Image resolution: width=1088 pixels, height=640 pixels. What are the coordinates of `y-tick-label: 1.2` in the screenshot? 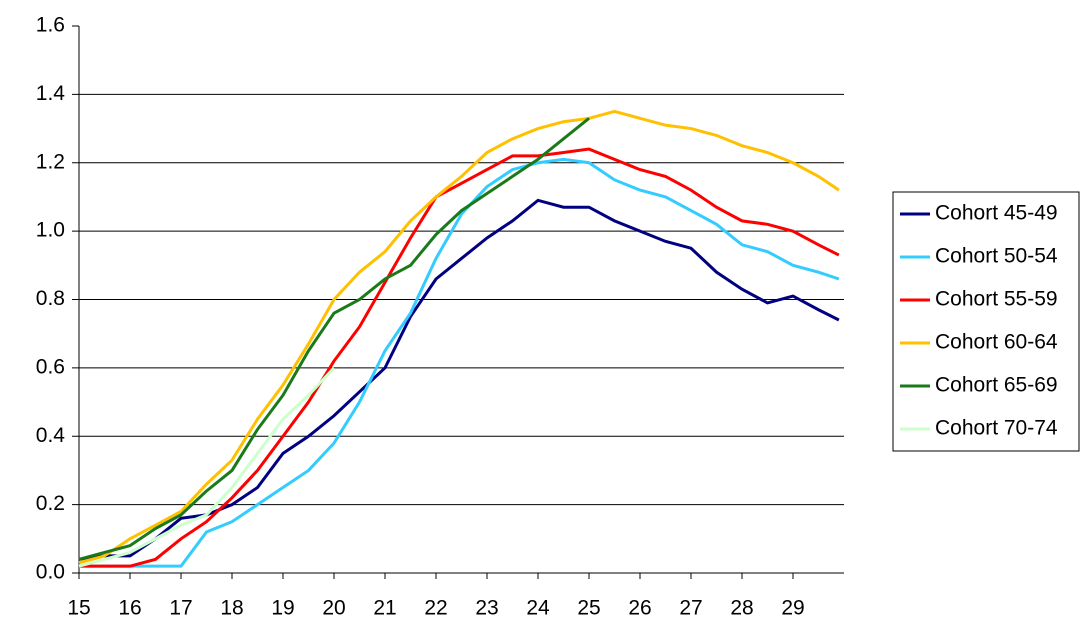 It's located at (50, 161).